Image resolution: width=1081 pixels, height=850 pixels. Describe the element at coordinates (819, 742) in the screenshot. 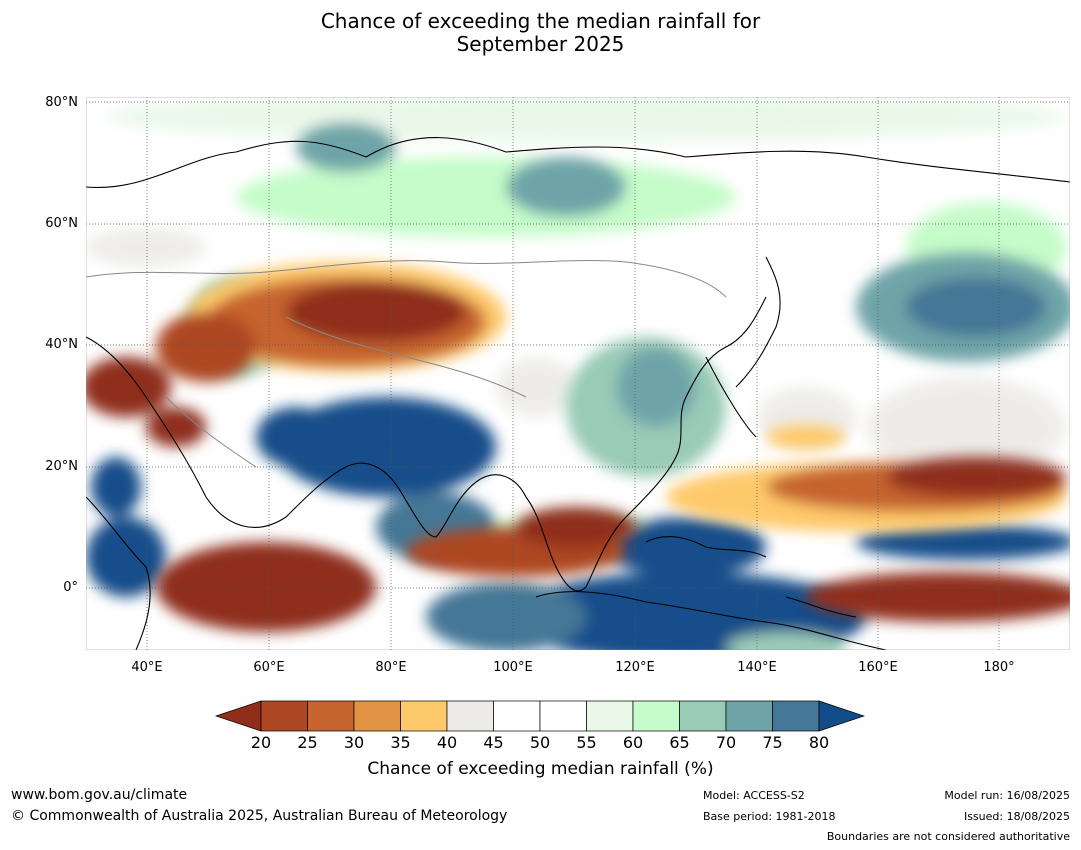

I see `colorbar-tick-label: 80` at that location.